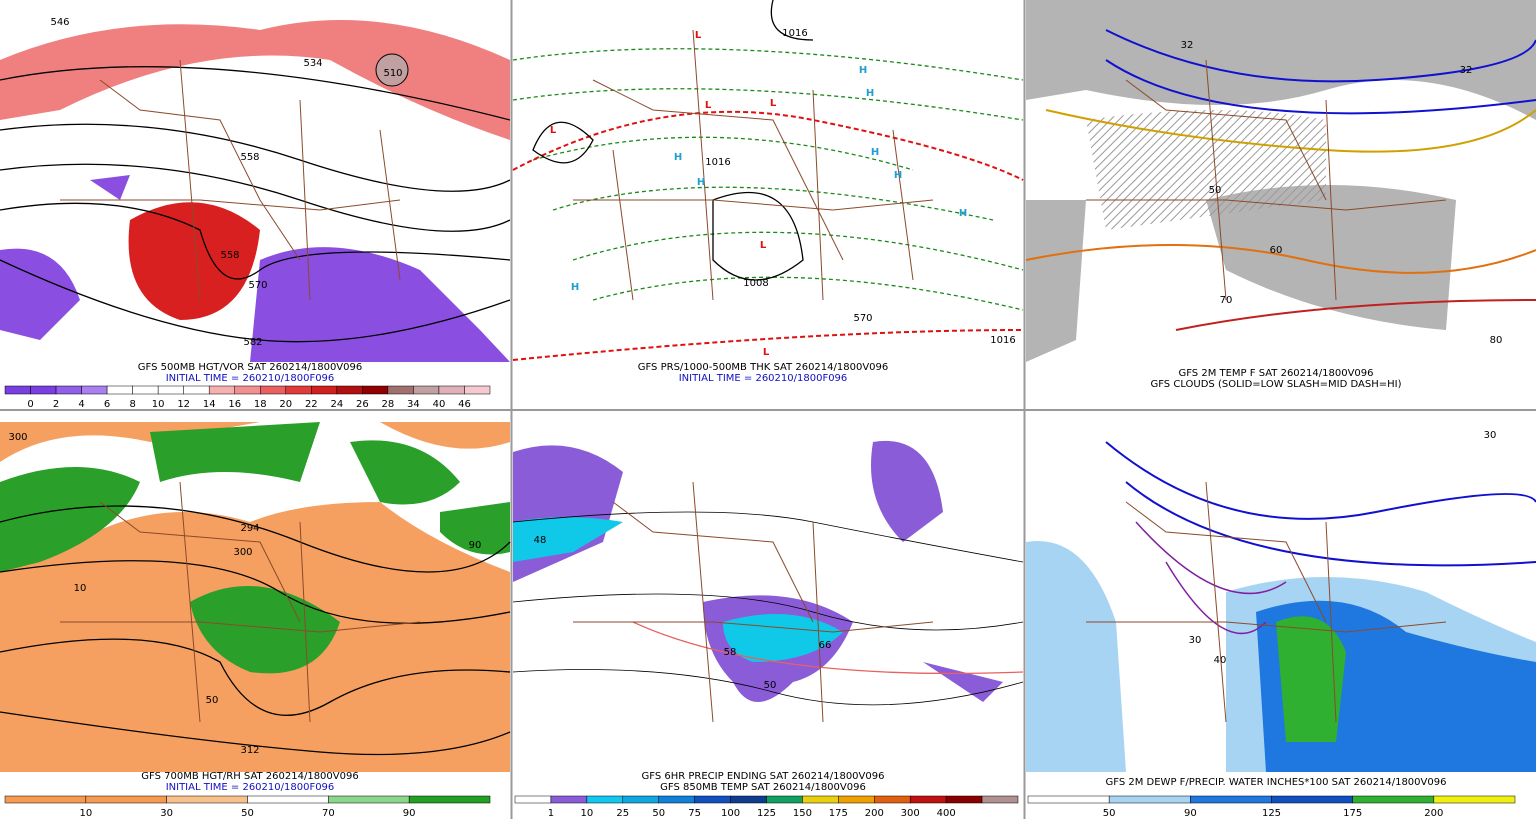 The image size is (1536, 819). Describe the element at coordinates (1226, 300) in the screenshot. I see `map-label: 70` at that location.